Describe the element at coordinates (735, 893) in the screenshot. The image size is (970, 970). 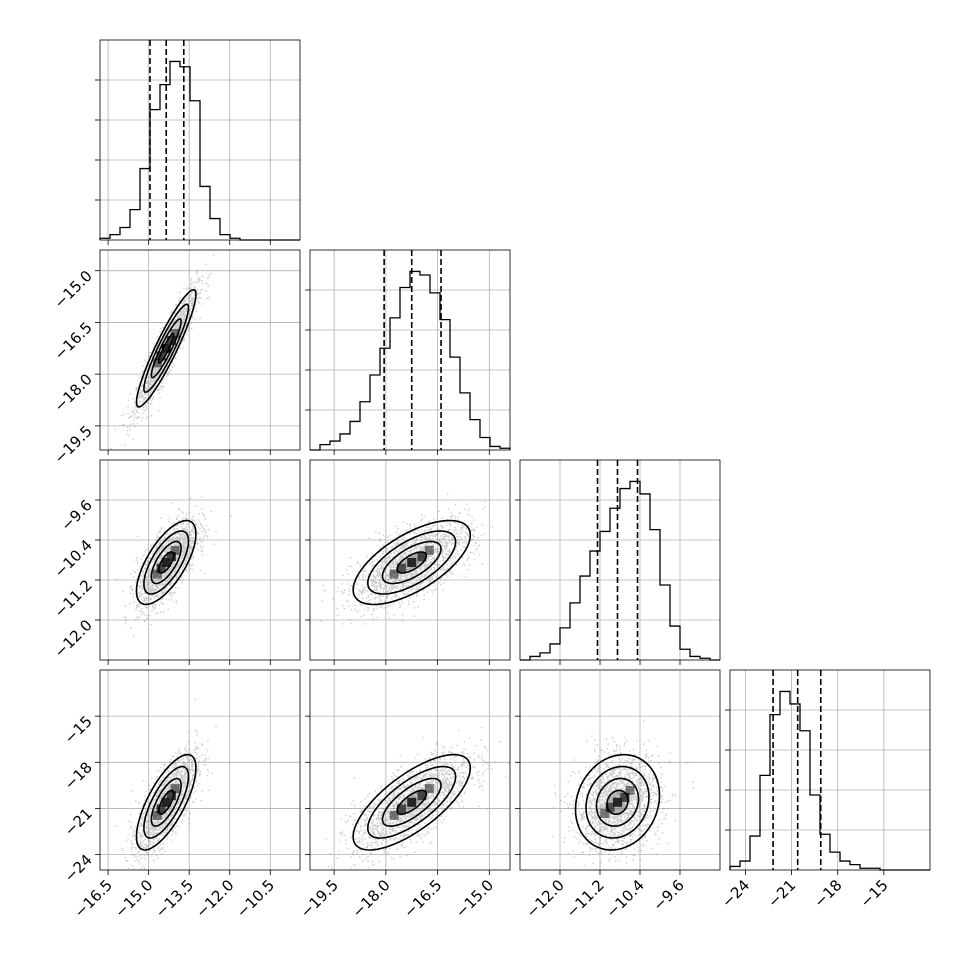
I see `xaxis-3-tick-label-0: −24` at that location.